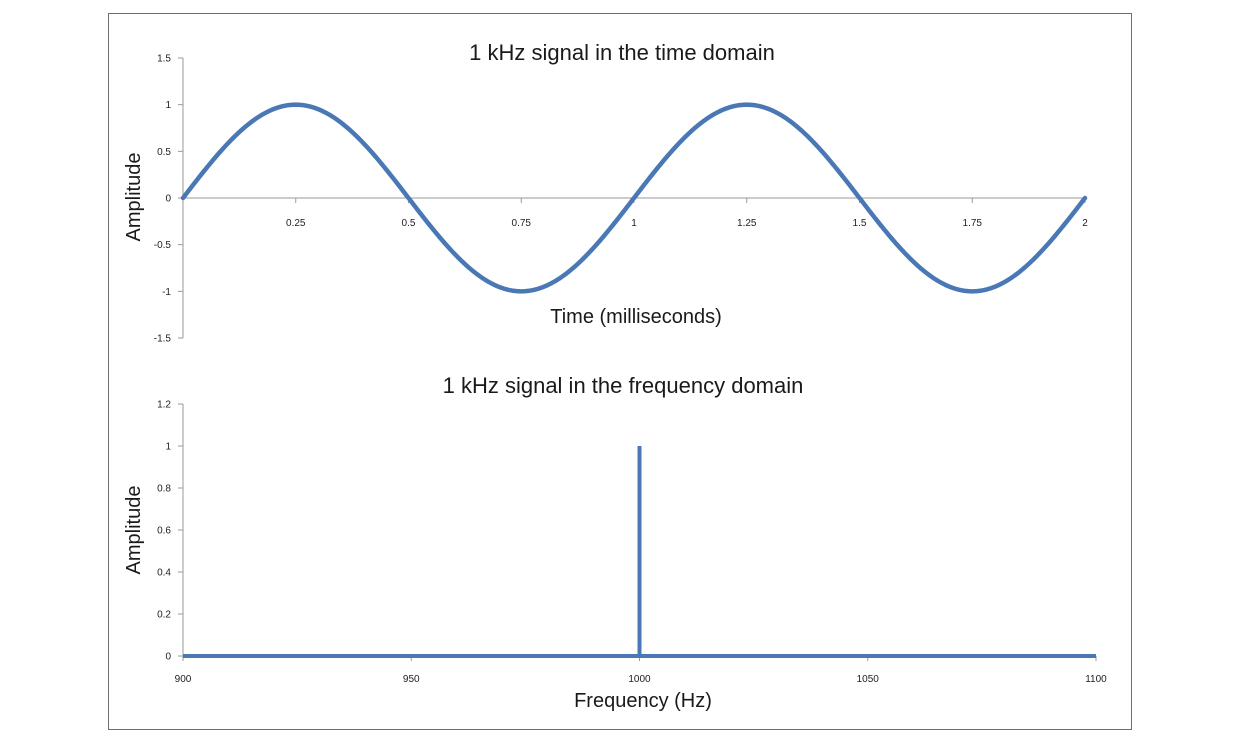  Describe the element at coordinates (164, 59) in the screenshot. I see `time-y-tick-label: 1.5` at that location.